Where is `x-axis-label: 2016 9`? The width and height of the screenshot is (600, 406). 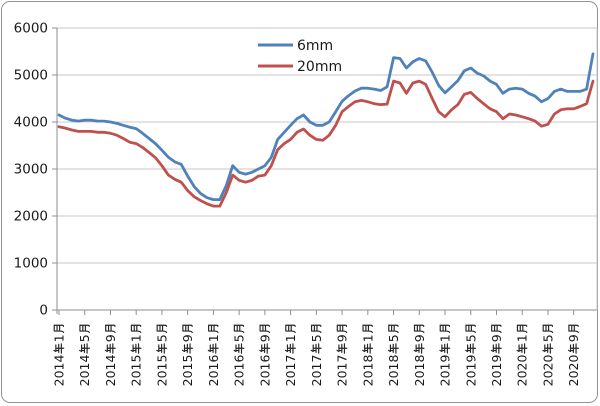
x-axis-label: 2016 9 is located at coordinates (264, 355).